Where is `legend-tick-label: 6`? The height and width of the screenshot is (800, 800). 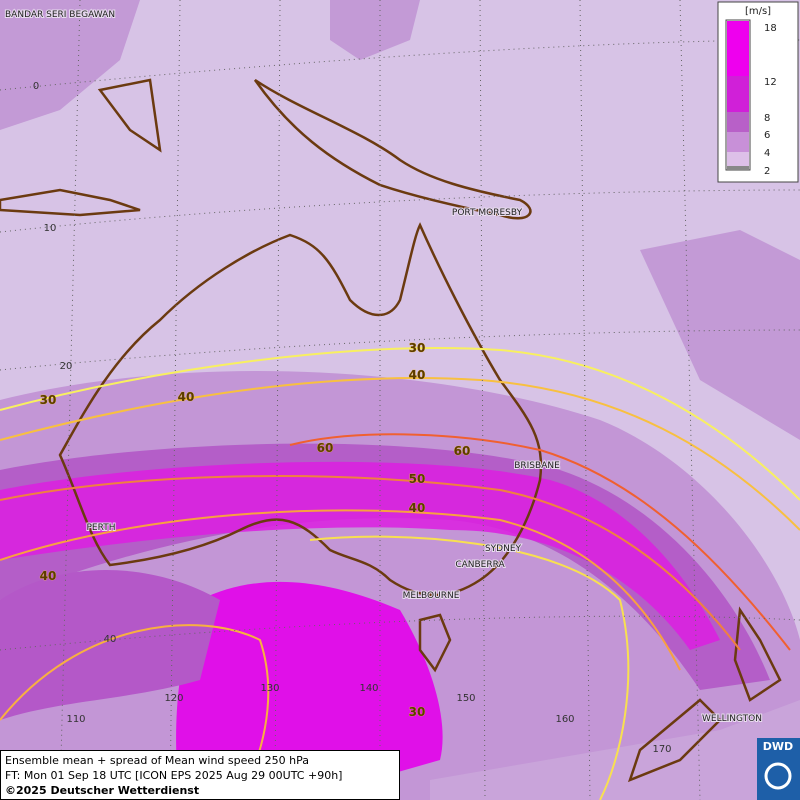 legend-tick-label: 6 is located at coordinates (767, 135).